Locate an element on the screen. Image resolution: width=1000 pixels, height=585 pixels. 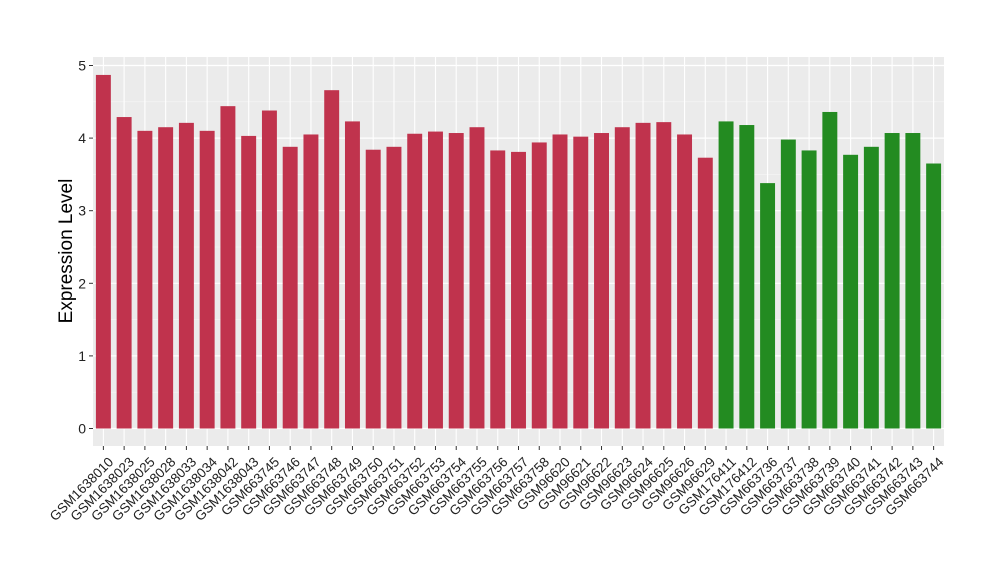
y-tick-label: 0 is located at coordinates (82, 429).